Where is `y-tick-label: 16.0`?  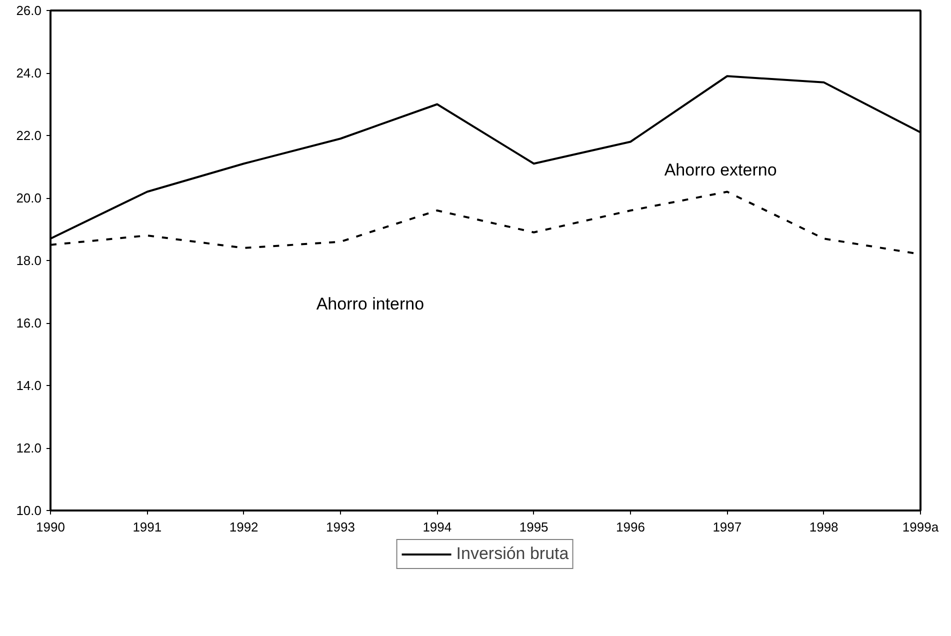
y-tick-label: 16.0 is located at coordinates (29, 323).